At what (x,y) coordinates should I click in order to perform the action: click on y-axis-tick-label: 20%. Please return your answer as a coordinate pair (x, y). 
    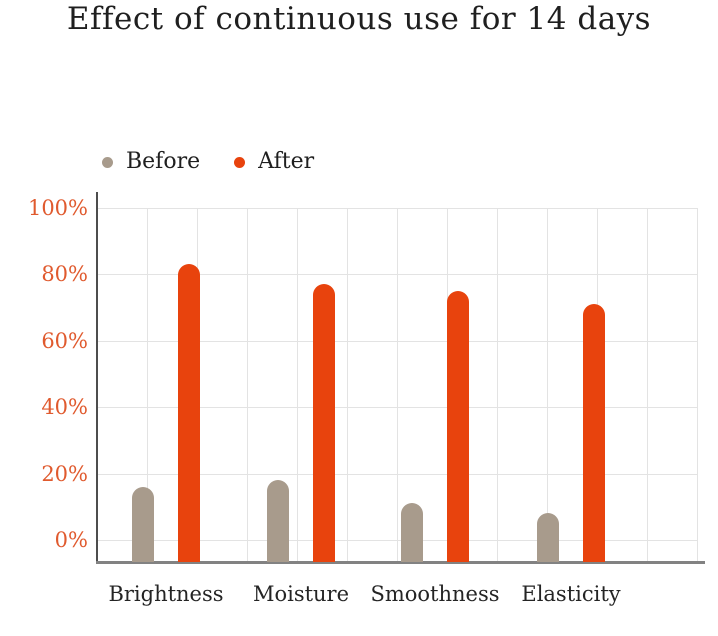
    Looking at the image, I should click on (64, 473).